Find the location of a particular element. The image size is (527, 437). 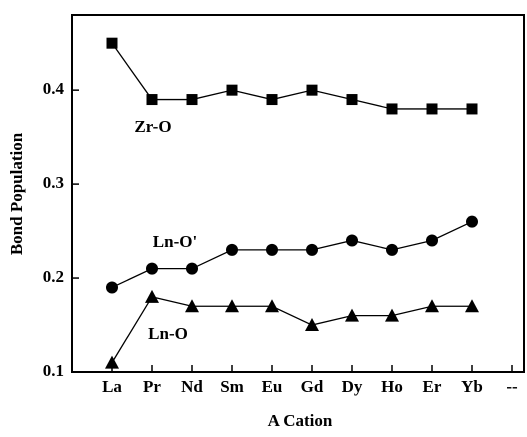

x-tick-label: Eu is located at coordinates (272, 386).